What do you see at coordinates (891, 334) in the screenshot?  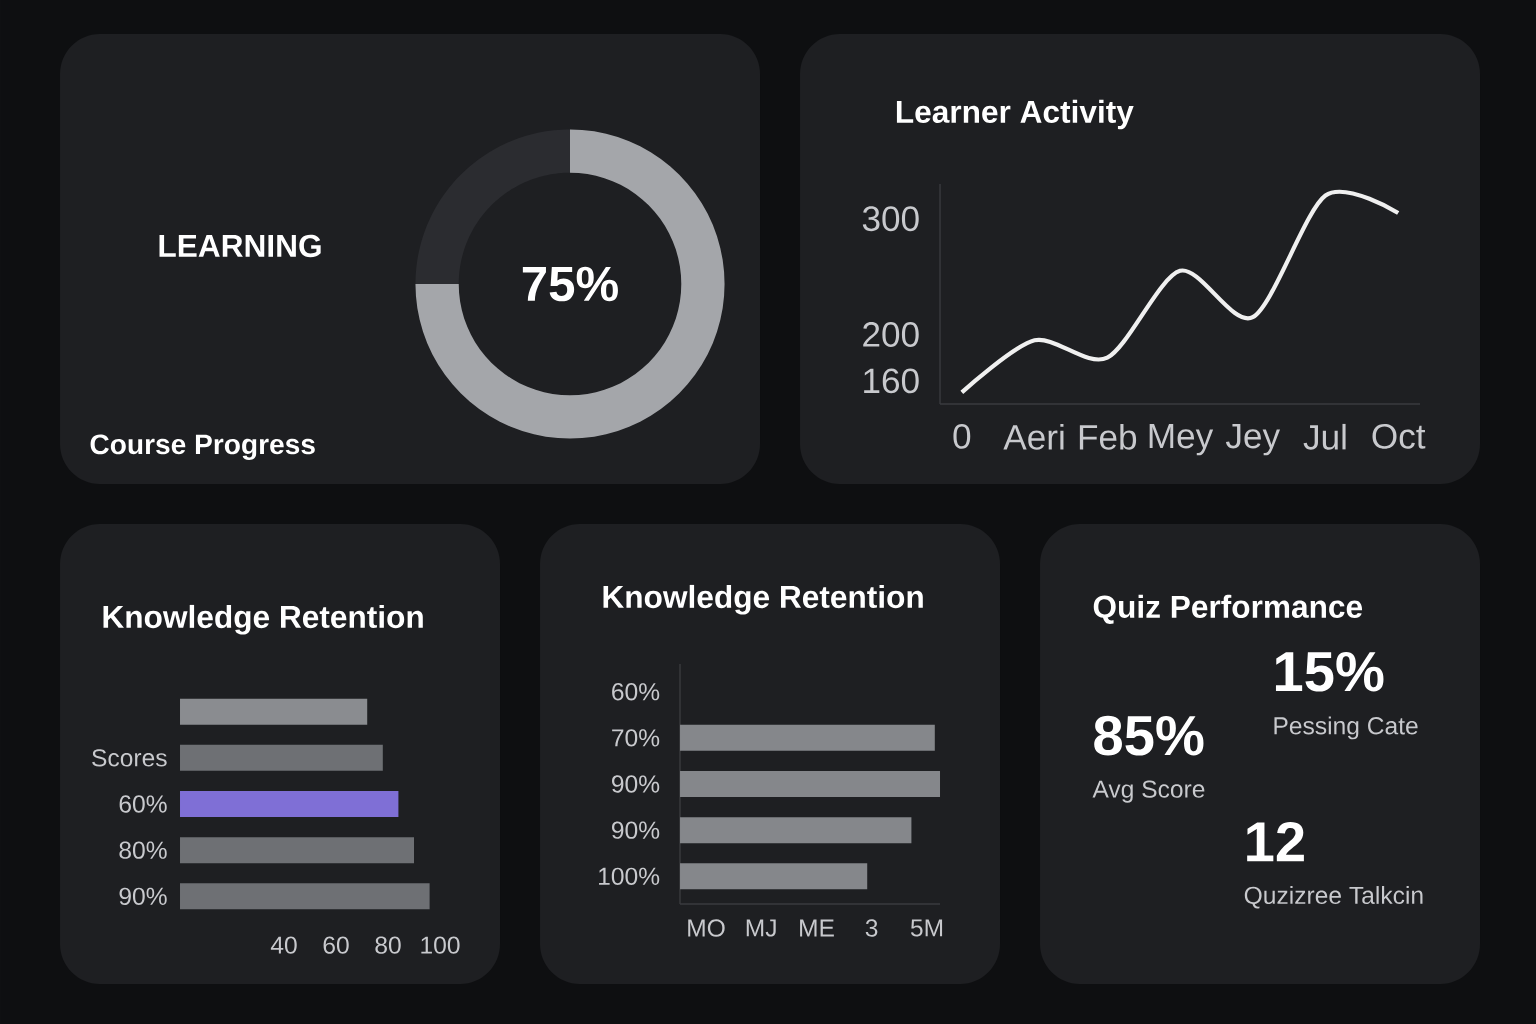 I see `y-tick-label: 200` at bounding box center [891, 334].